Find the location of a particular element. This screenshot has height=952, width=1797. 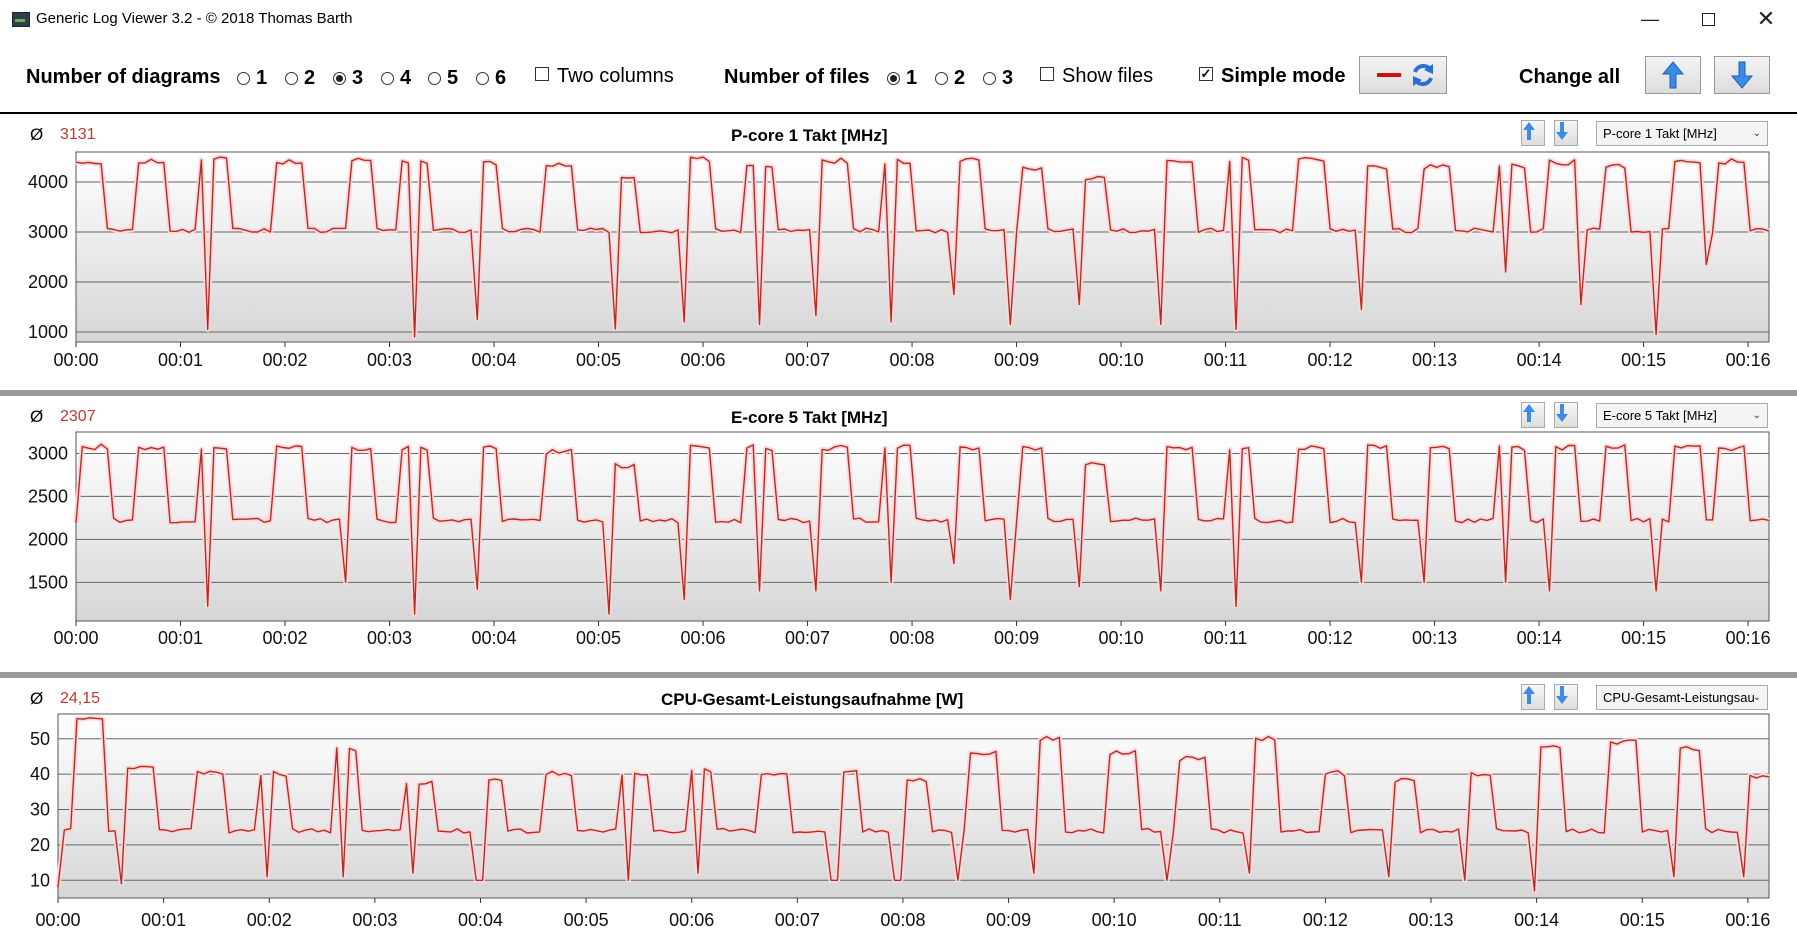

series-select: E-core 5 Takt [MHz] ⌄ is located at coordinates (1682, 415).